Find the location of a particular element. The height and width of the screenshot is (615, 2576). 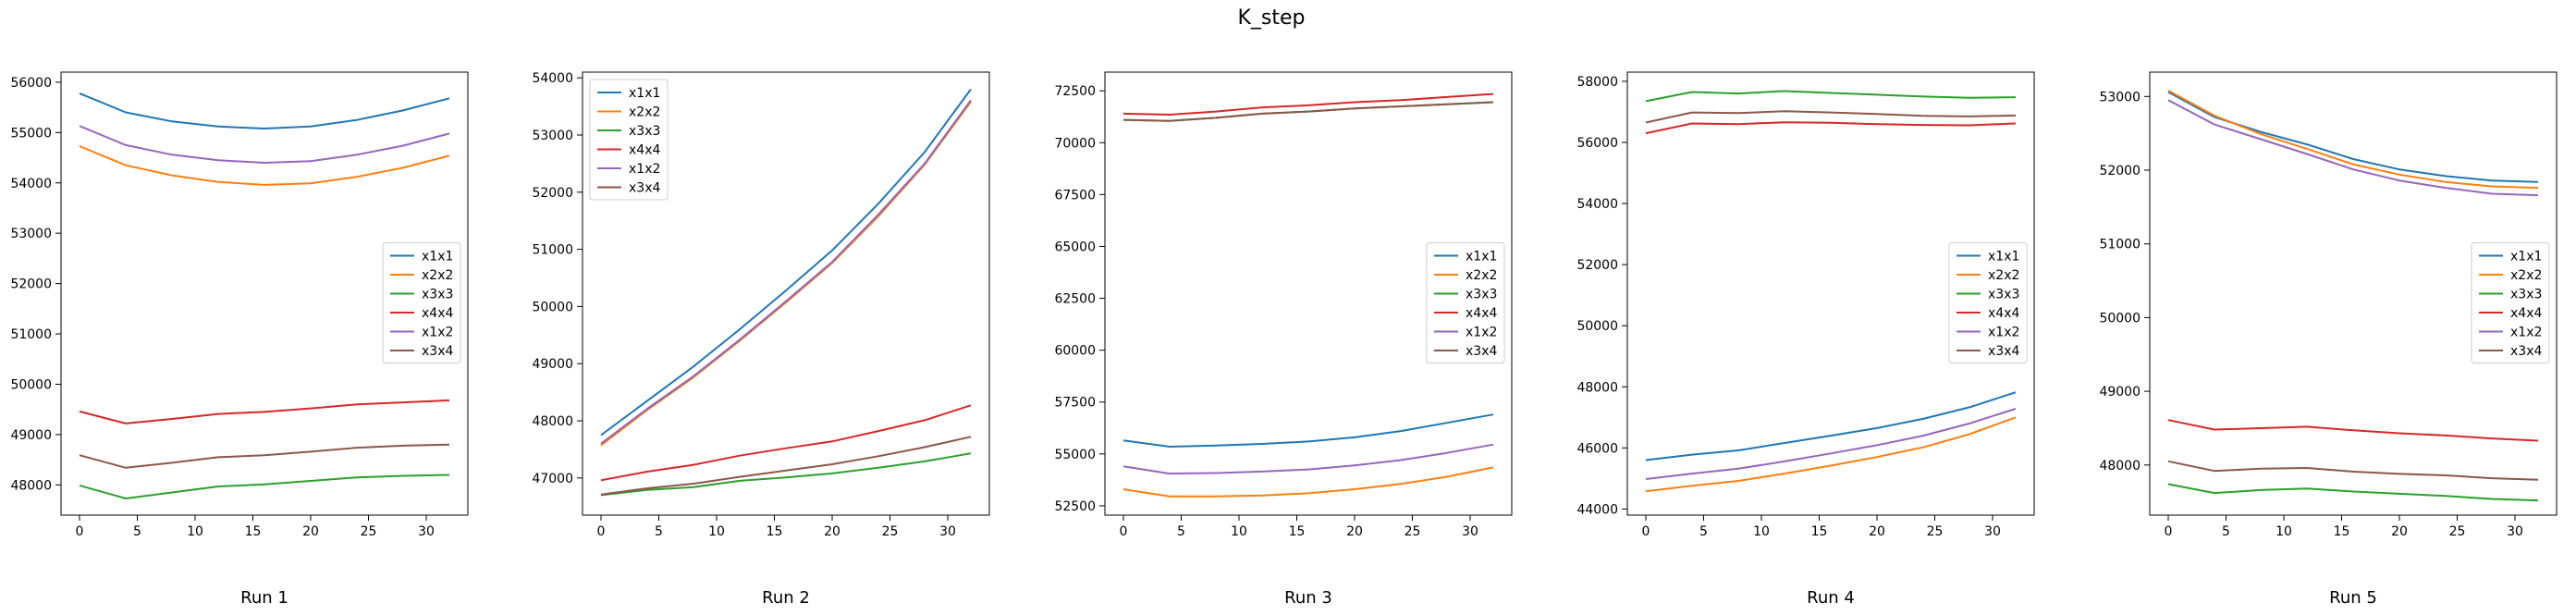

legend-label-x3x3: x3x3 is located at coordinates (438, 295).